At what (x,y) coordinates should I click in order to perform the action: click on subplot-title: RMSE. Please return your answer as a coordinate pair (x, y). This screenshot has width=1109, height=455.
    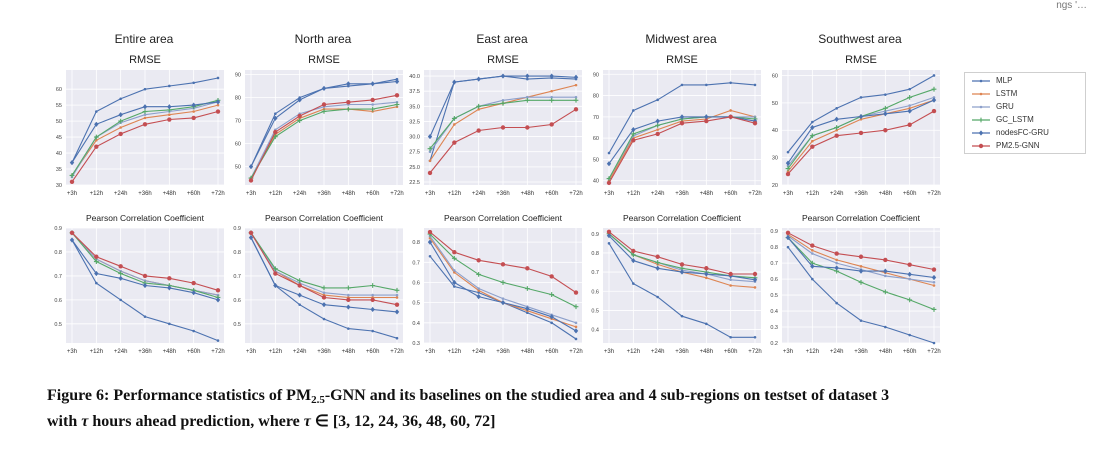
    Looking at the image, I should click on (324, 60).